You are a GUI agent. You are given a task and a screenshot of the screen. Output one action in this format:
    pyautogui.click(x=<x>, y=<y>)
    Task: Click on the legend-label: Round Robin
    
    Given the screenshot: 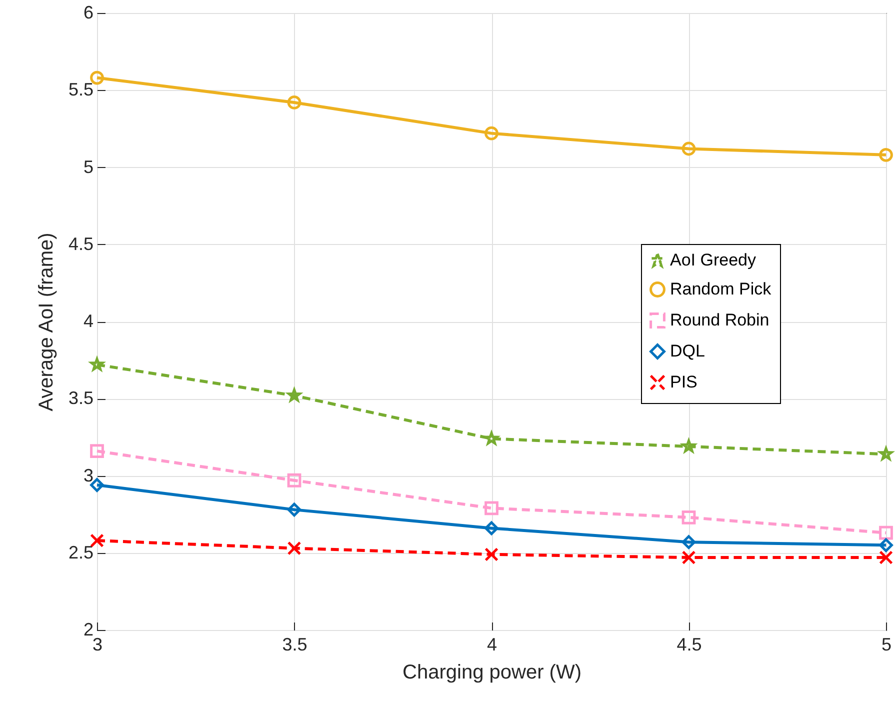 What is the action you would take?
    pyautogui.click(x=720, y=320)
    